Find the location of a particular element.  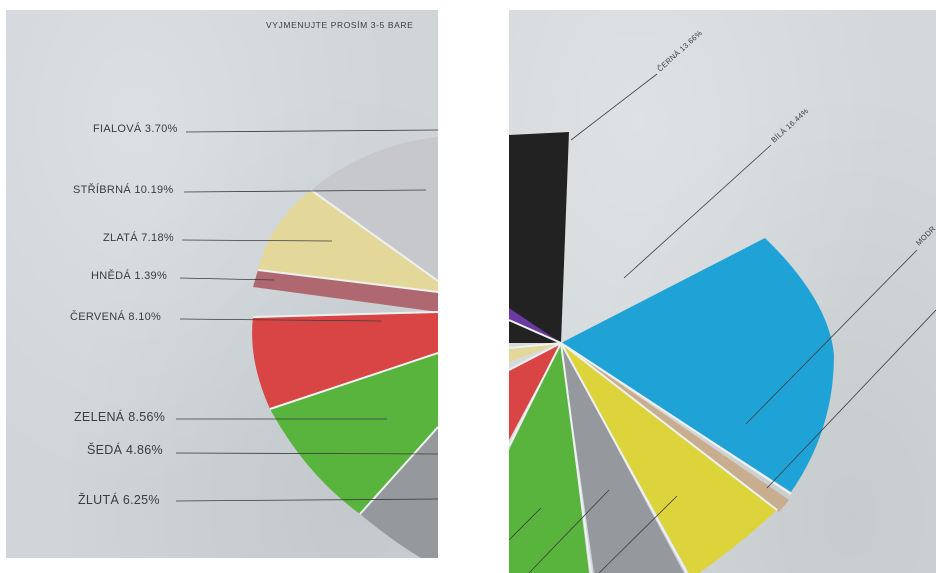

label-zelena: ZELENÁ 8.56% is located at coordinates (119, 417).